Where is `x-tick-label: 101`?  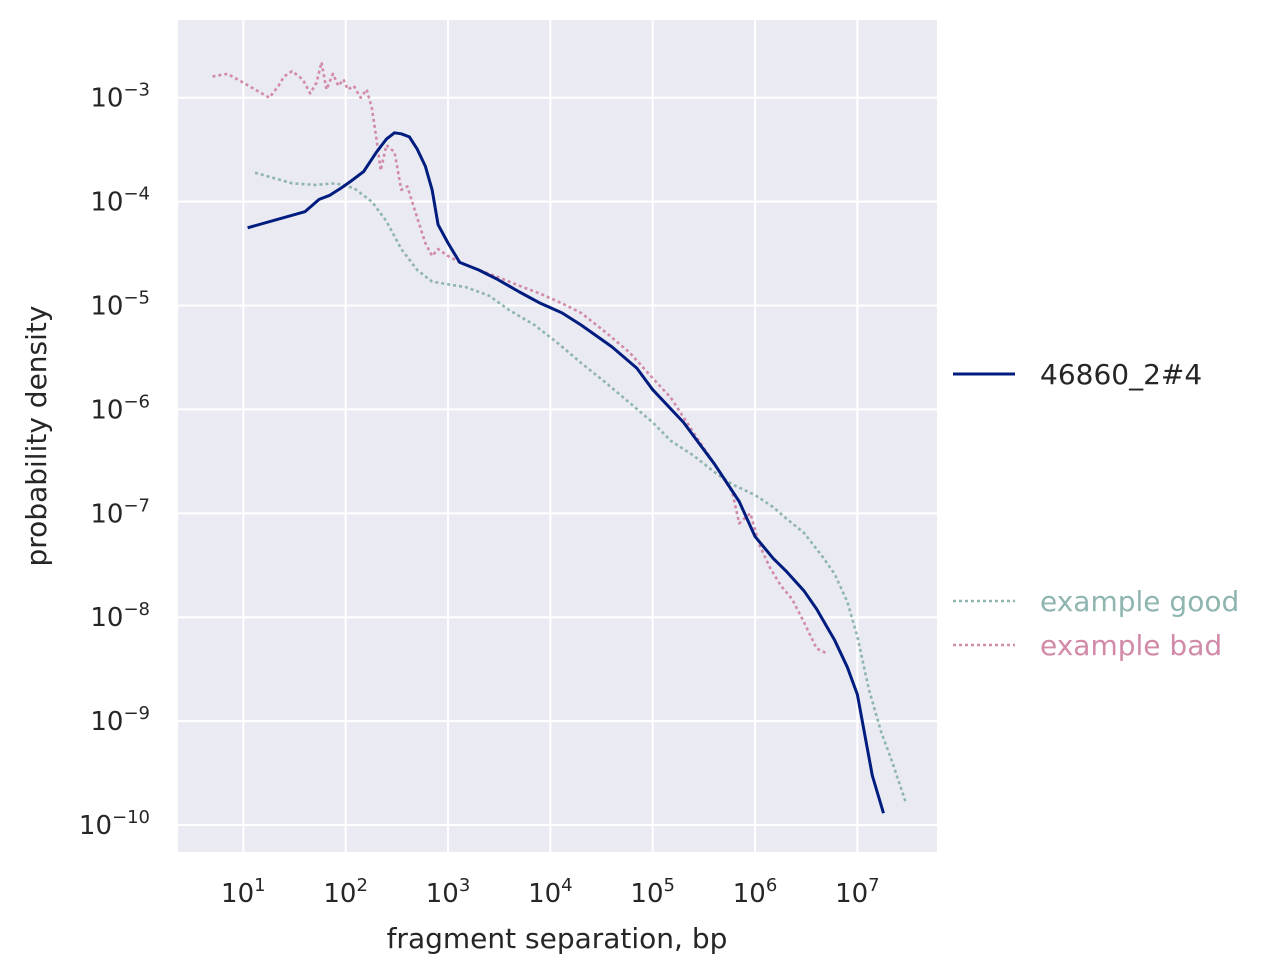
x-tick-label: 101 is located at coordinates (243, 892).